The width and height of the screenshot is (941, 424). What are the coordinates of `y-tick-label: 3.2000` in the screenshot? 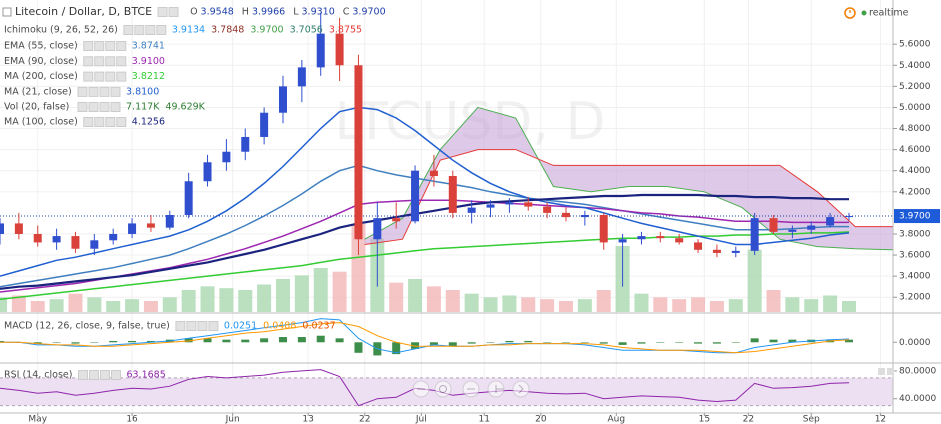 It's located at (915, 298).